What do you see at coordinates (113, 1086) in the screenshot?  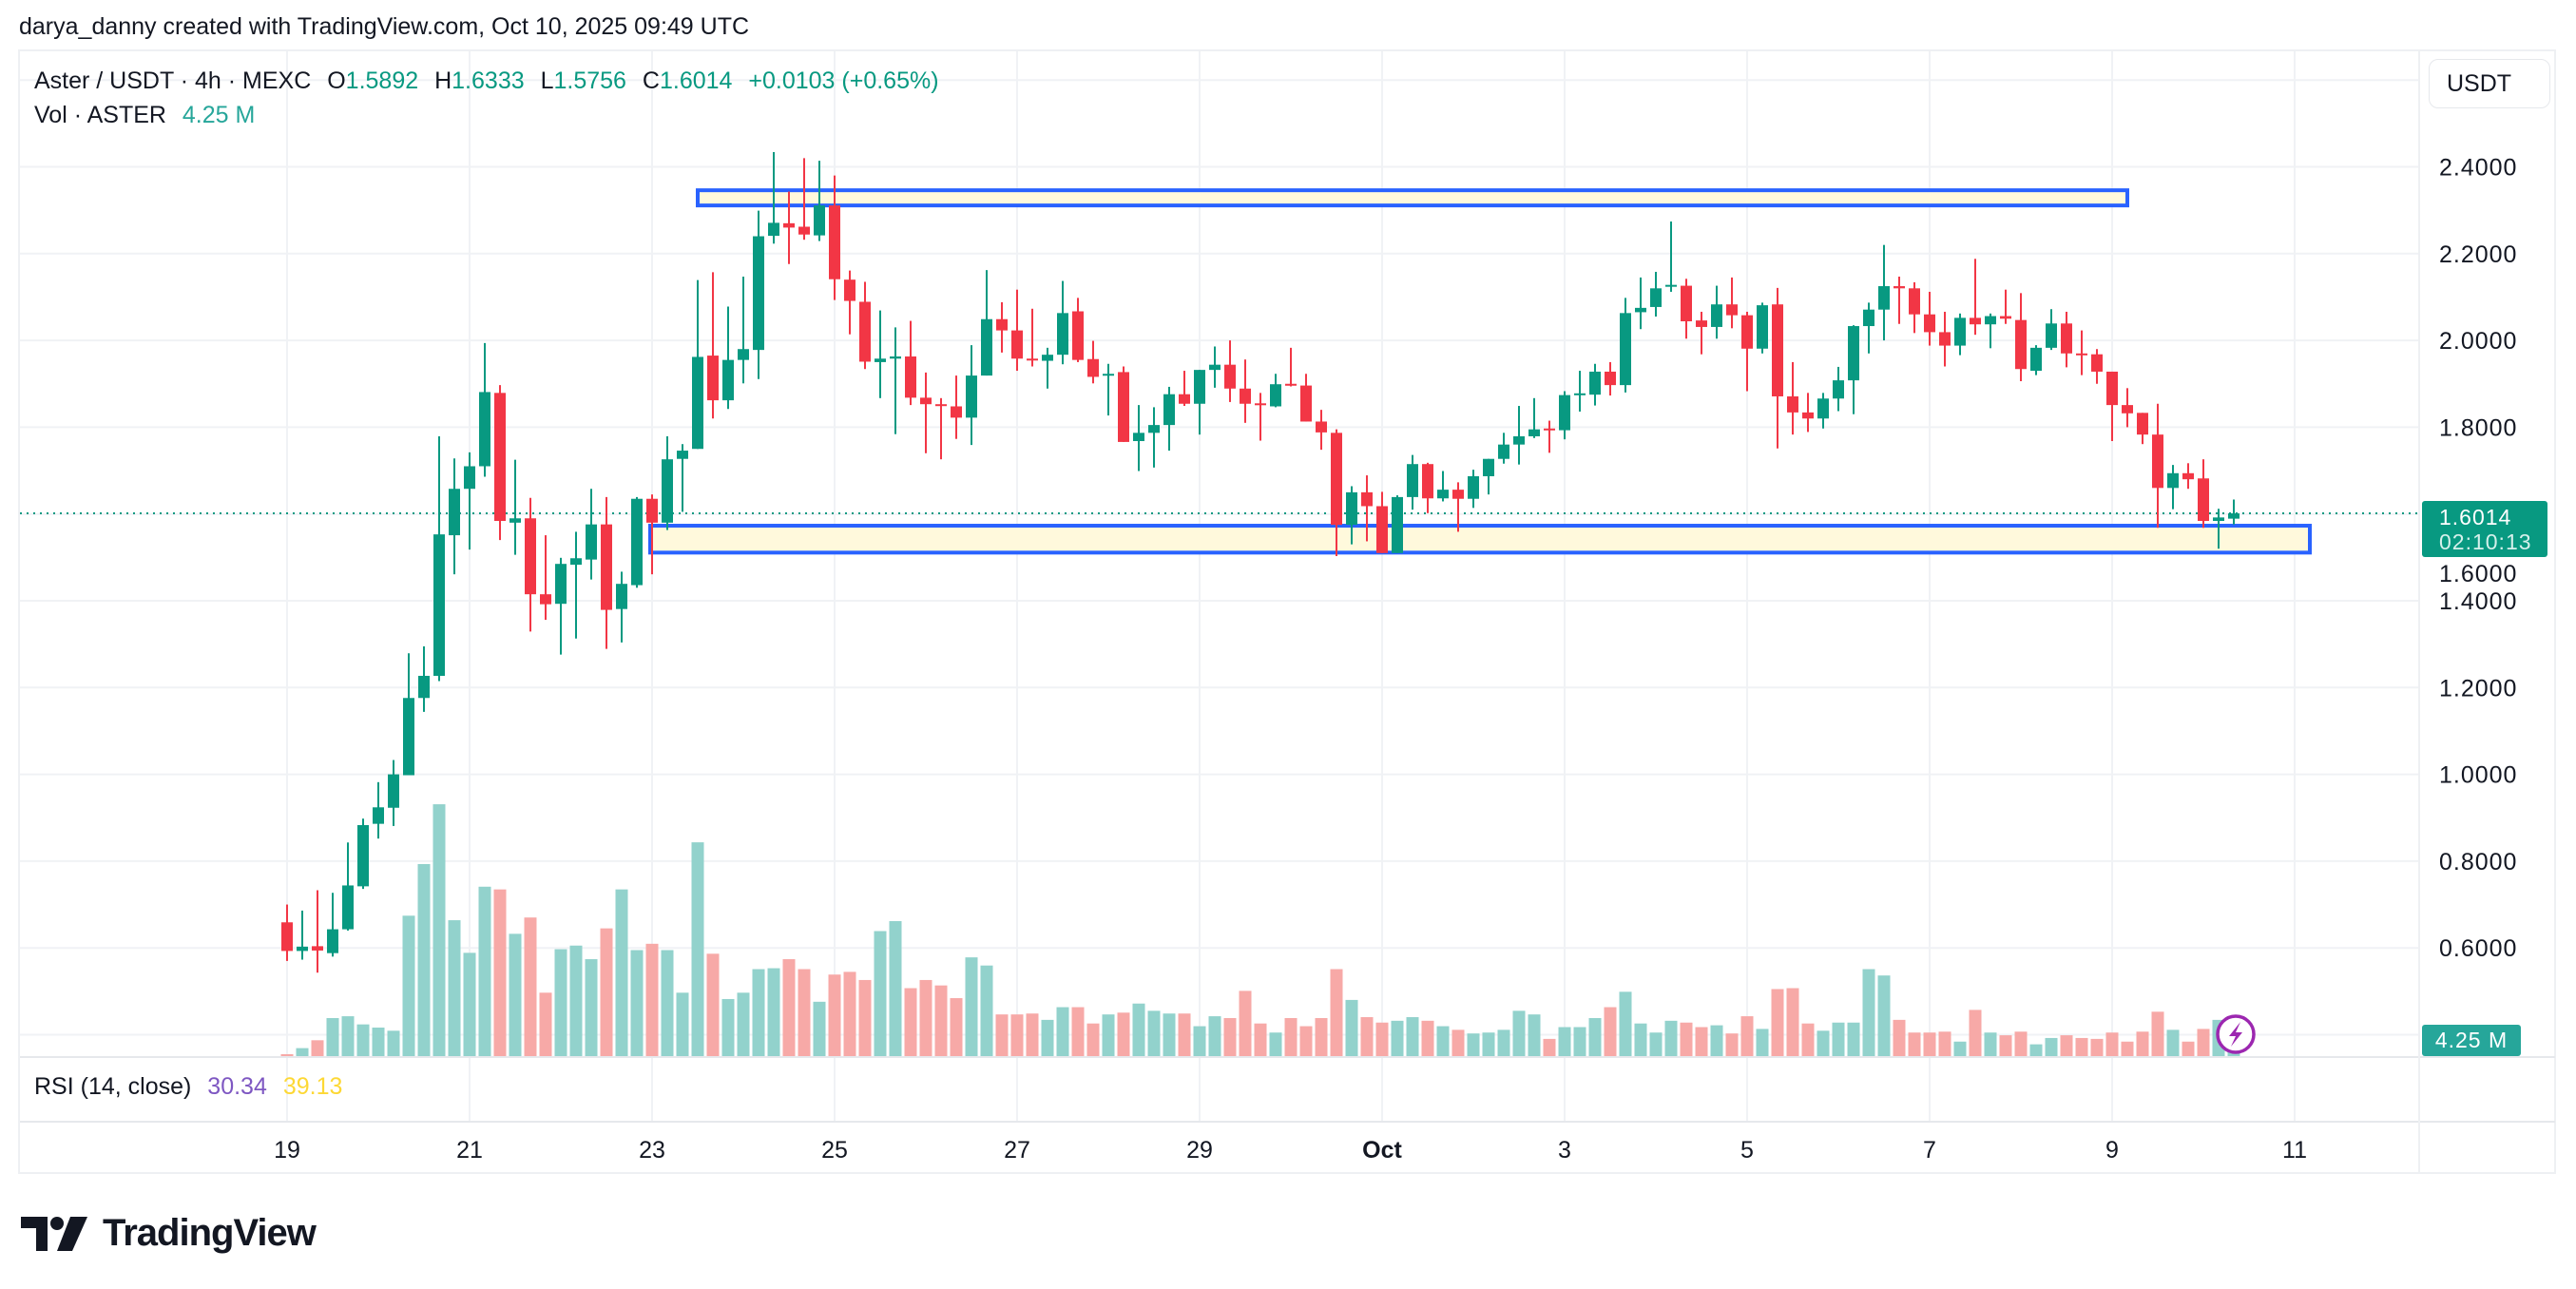 I see `rsi-label: RSI (14, close)` at bounding box center [113, 1086].